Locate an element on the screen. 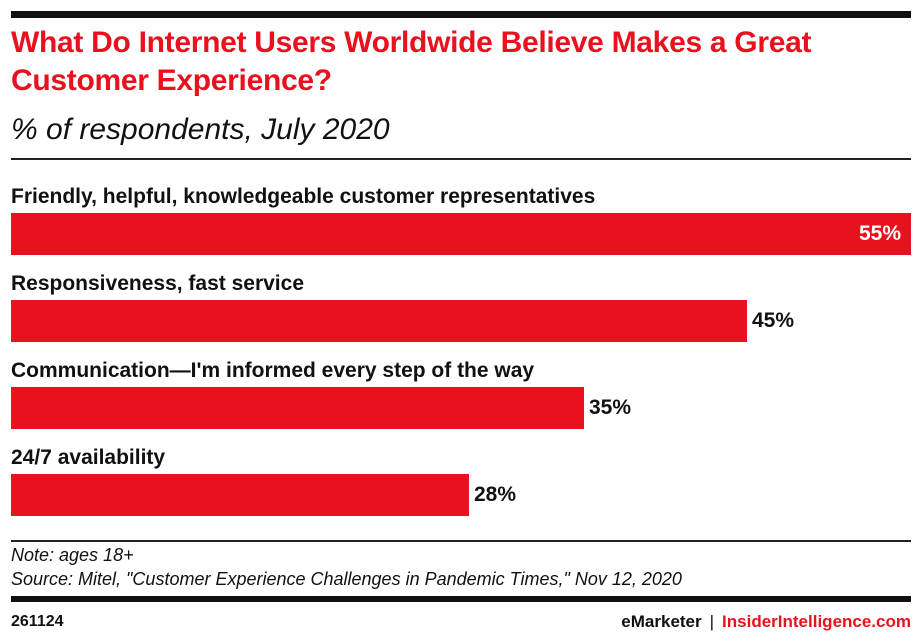 The height and width of the screenshot is (644, 922). brand-emarketer: eMarketer is located at coordinates (661, 621).